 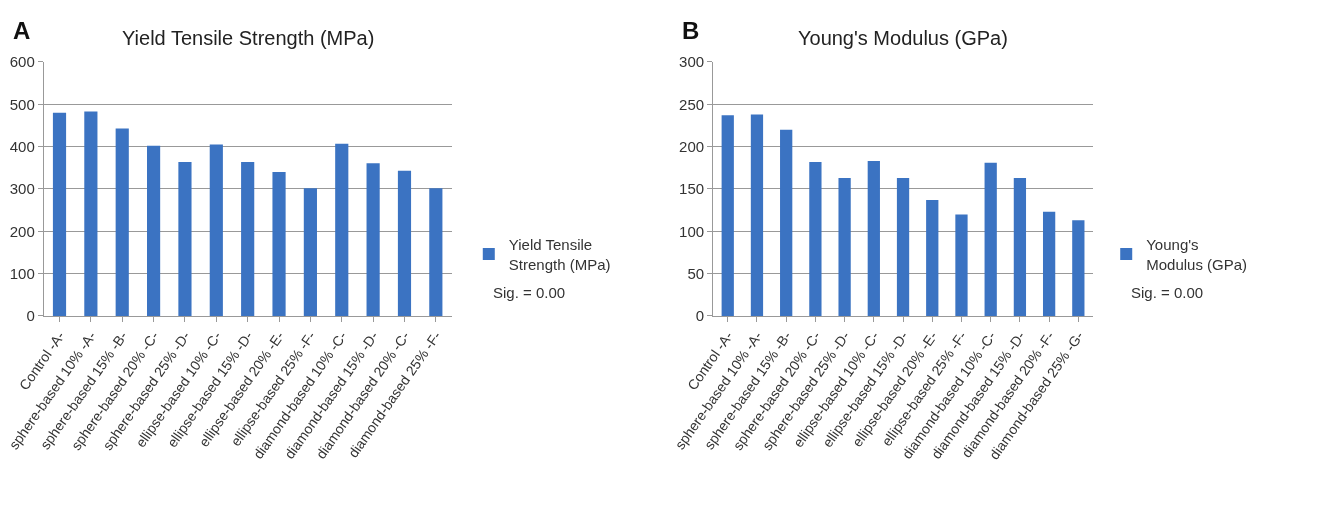 I want to click on legend-label: Yield Tensile Strength (MPa), so click(x=559, y=254).